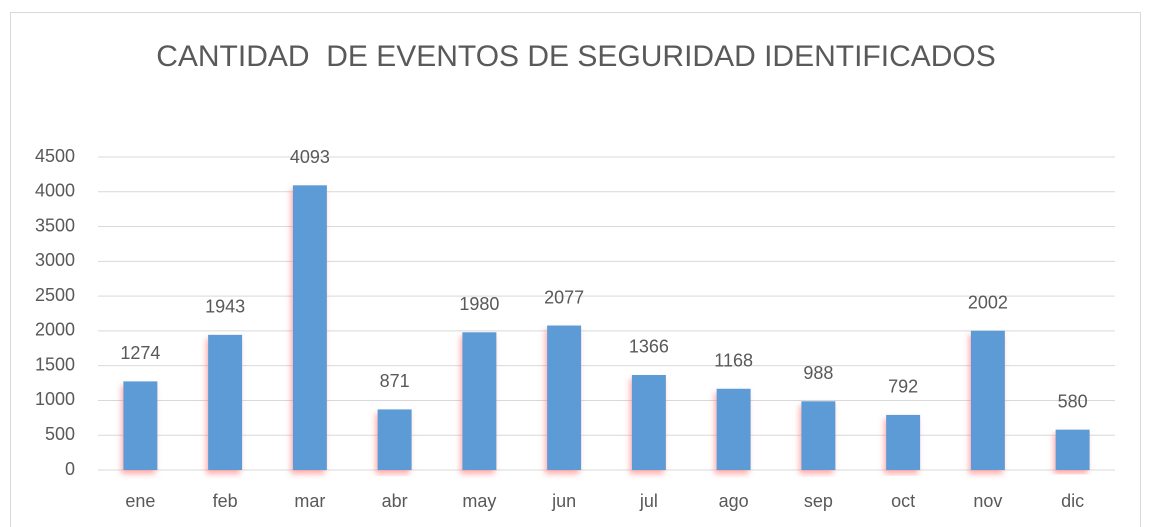 Image resolution: width=1151 pixels, height=527 pixels. Describe the element at coordinates (55, 191) in the screenshot. I see `y-tick-label: 4000` at that location.